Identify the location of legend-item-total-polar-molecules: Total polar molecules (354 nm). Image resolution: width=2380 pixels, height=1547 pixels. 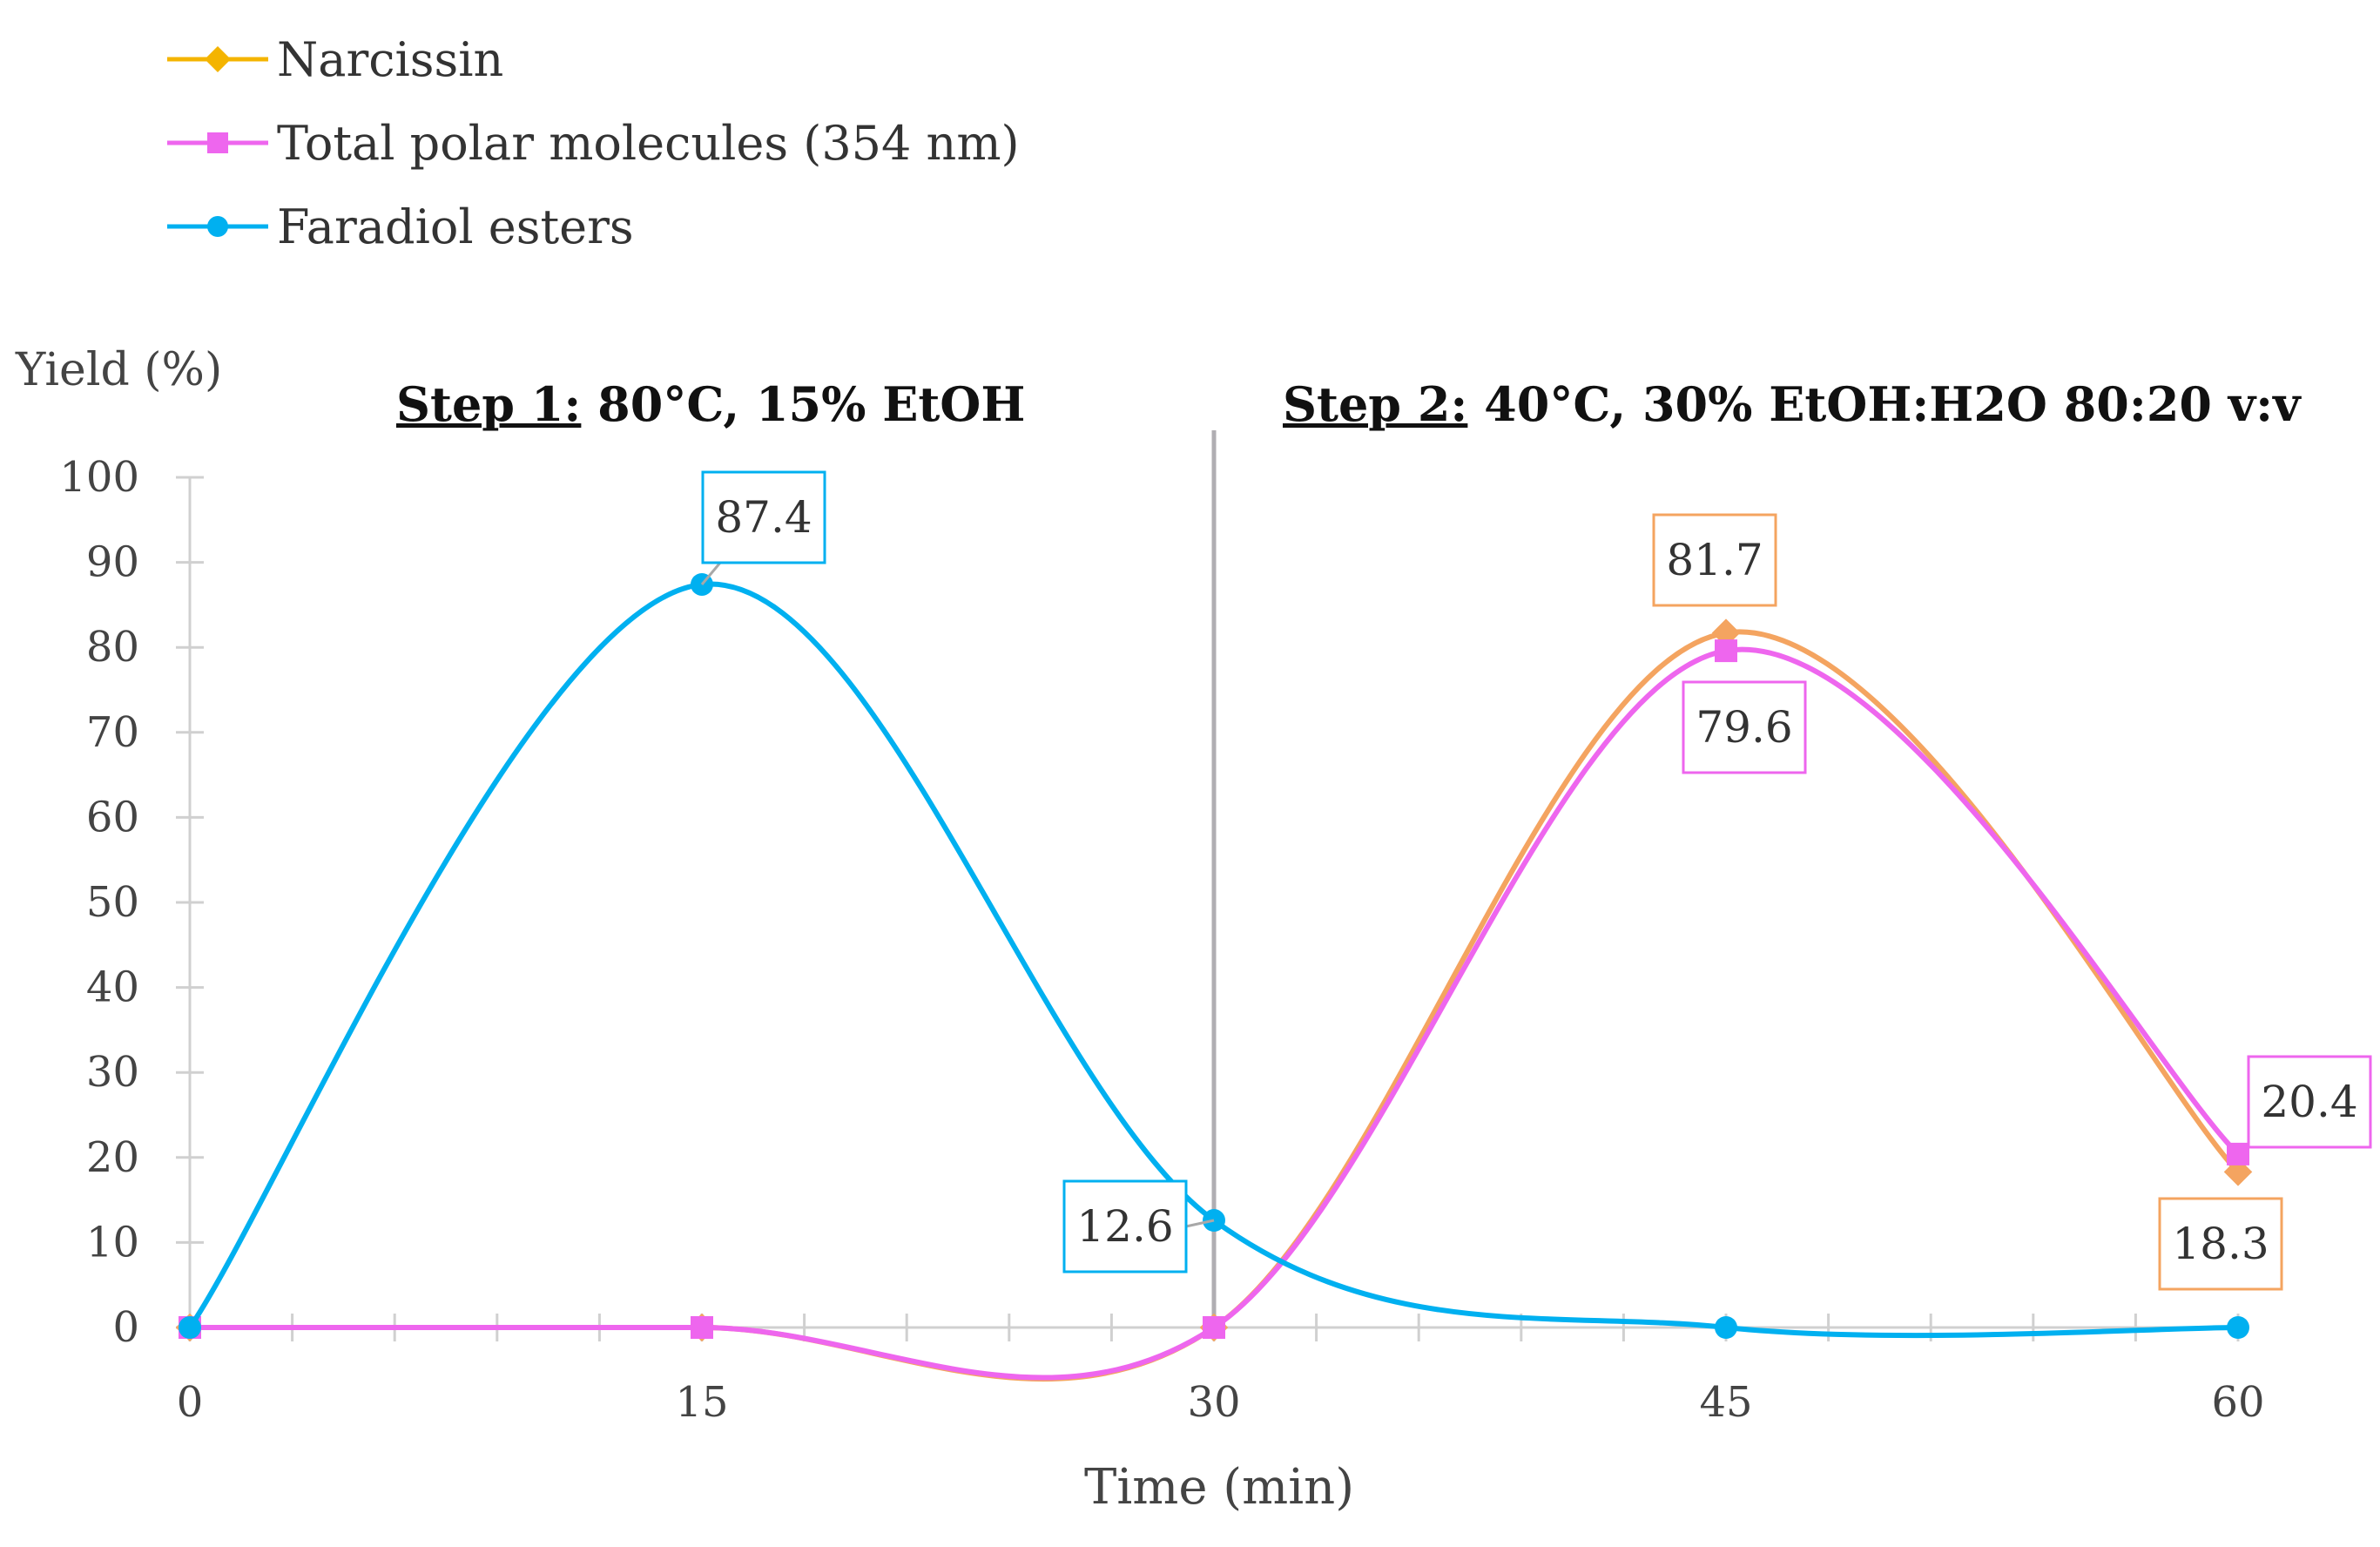
(592, 143).